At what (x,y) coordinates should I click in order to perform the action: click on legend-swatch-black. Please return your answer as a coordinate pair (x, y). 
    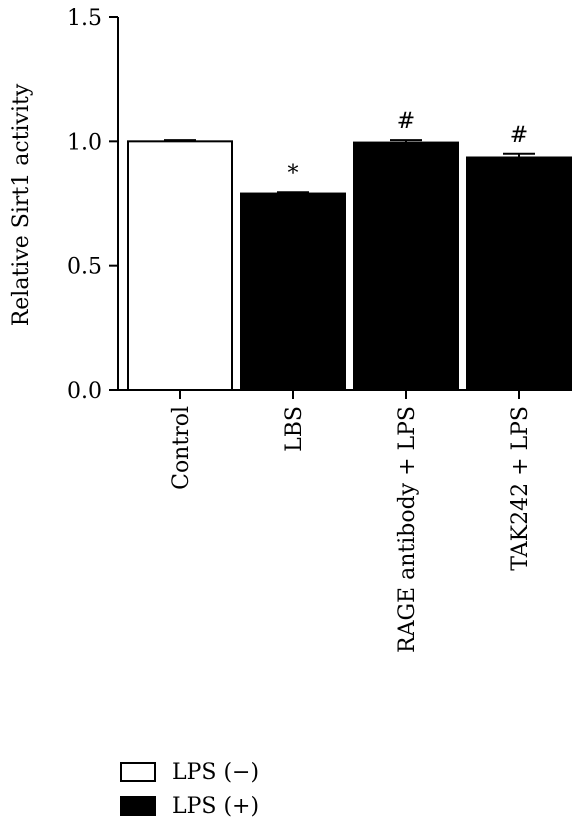
    Looking at the image, I should click on (138, 806).